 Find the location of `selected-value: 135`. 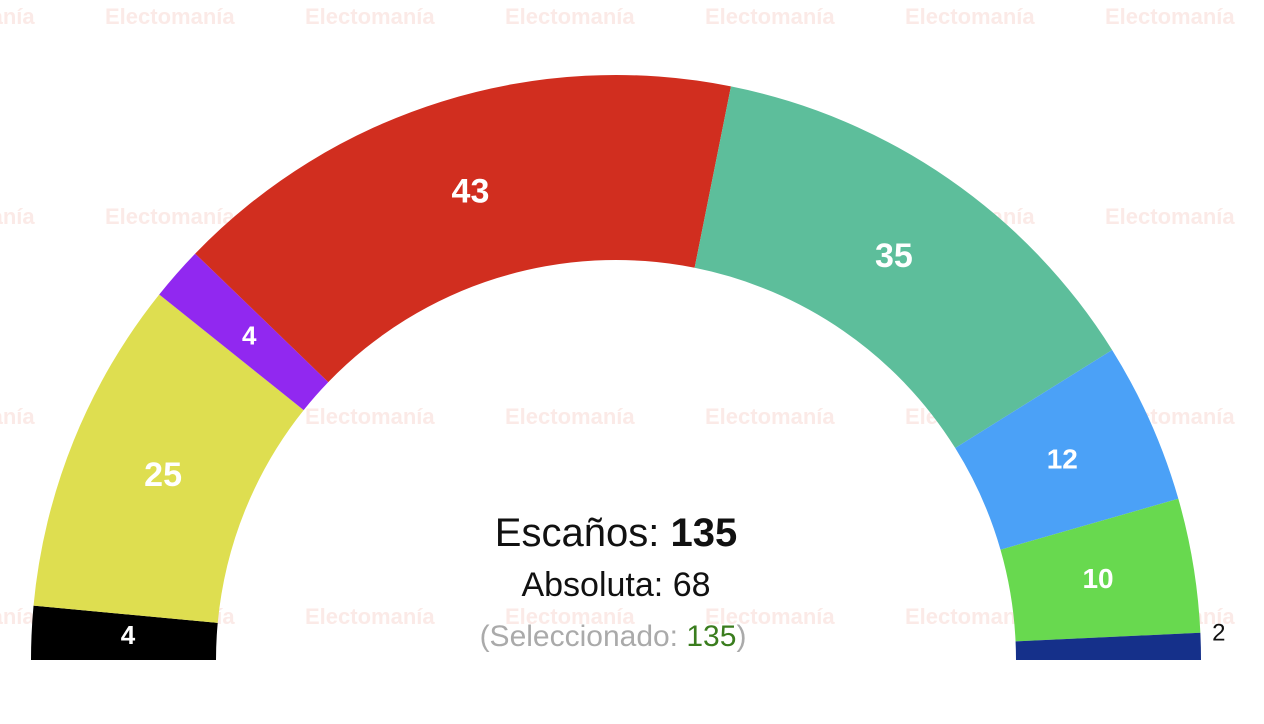

selected-value: 135 is located at coordinates (711, 636).